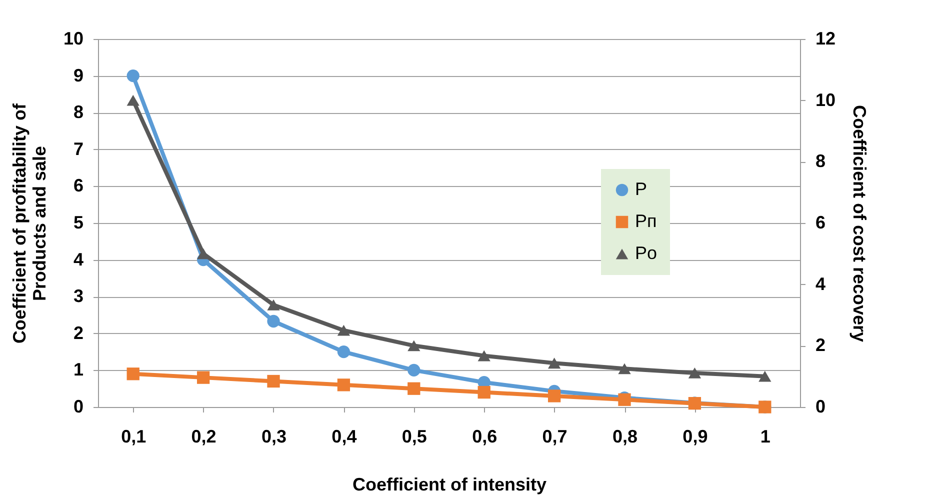 The image size is (928, 501). Describe the element at coordinates (78, 259) in the screenshot. I see `y-tick-label: 4` at that location.